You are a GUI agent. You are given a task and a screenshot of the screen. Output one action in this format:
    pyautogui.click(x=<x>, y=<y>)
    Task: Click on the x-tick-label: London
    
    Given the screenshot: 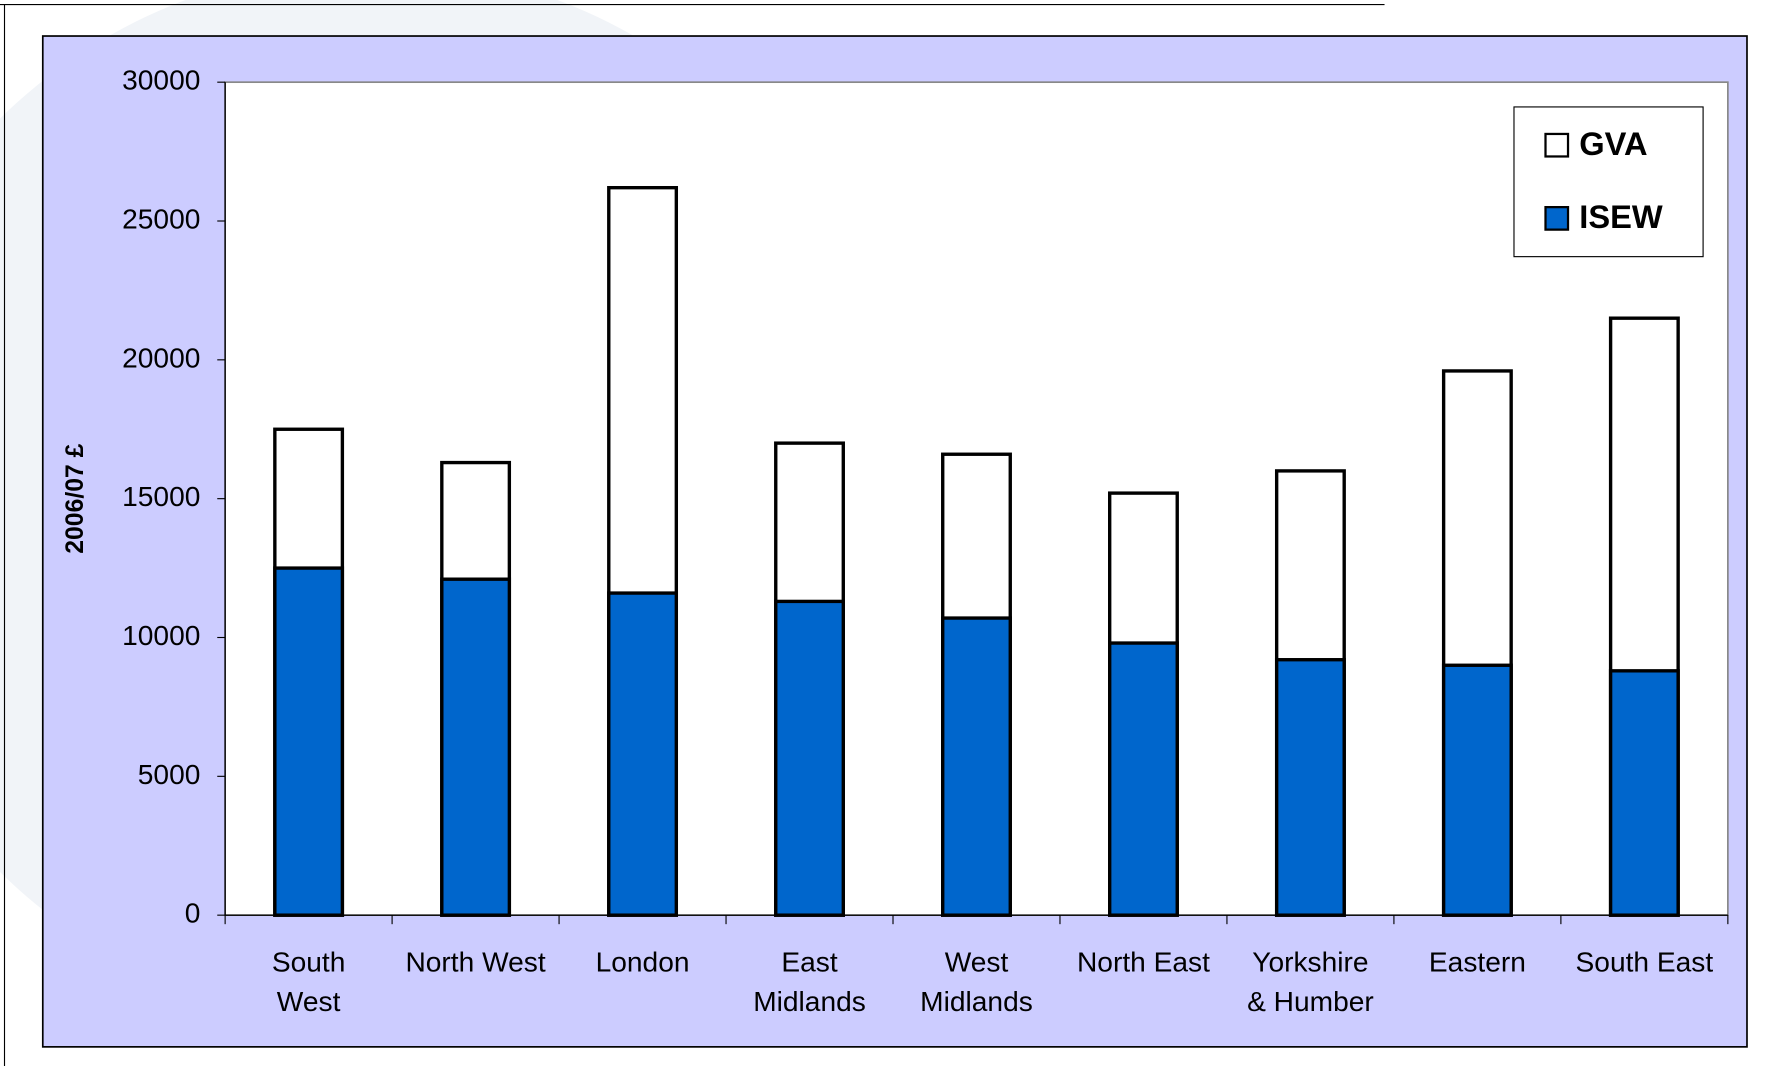 What is the action you would take?
    pyautogui.click(x=642, y=962)
    